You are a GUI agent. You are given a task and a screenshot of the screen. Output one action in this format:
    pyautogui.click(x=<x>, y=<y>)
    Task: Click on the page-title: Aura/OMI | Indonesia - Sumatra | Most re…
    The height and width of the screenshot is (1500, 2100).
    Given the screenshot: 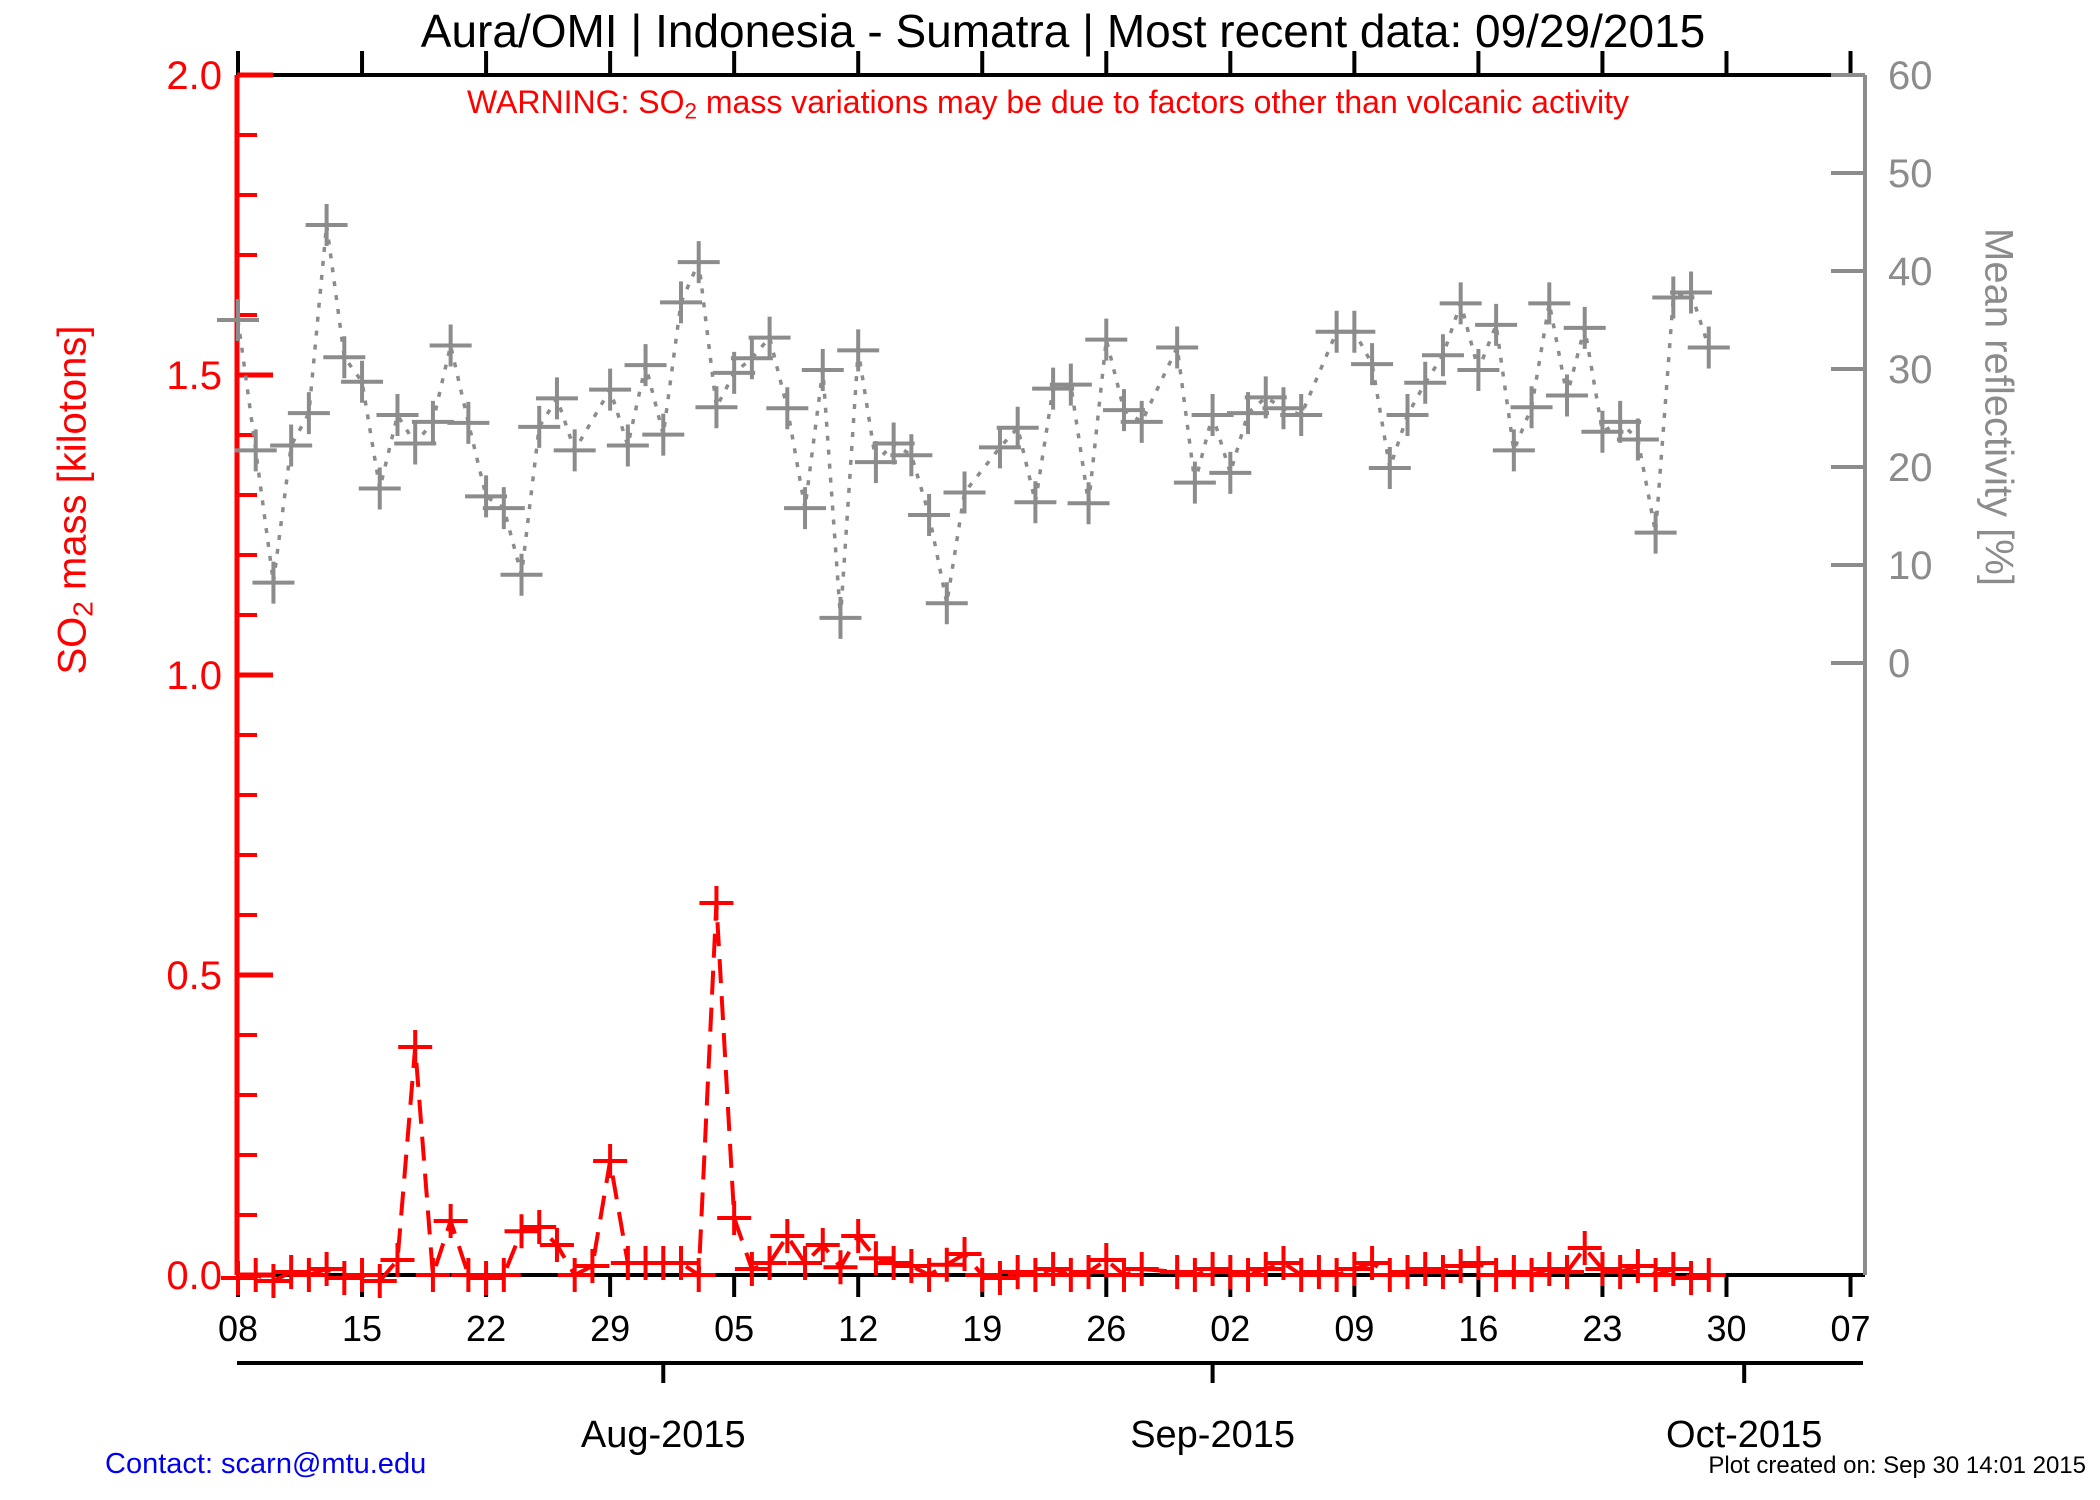 What is the action you would take?
    pyautogui.click(x=1063, y=31)
    